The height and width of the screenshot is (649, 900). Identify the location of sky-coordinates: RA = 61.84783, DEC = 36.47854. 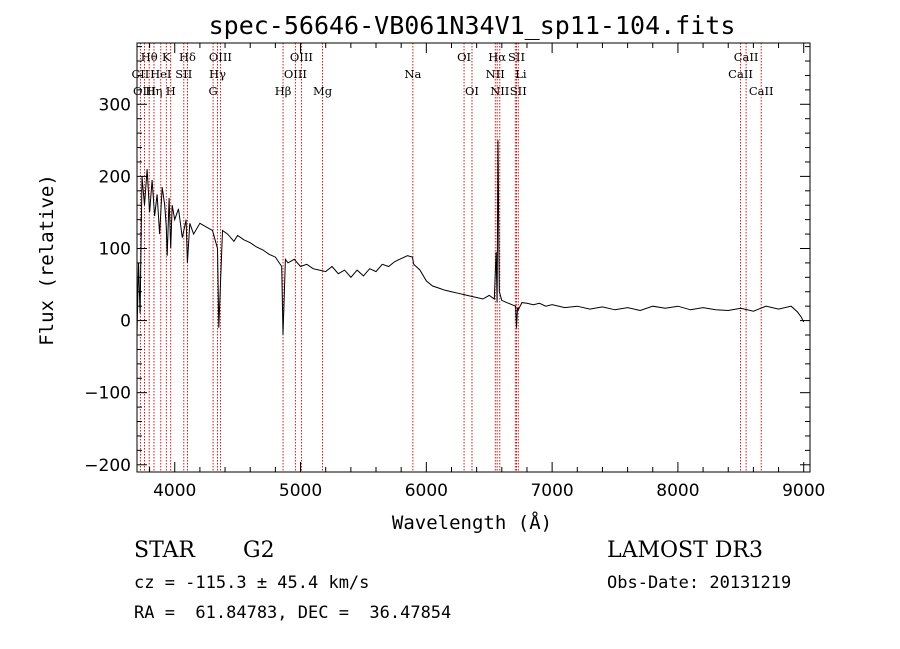
(293, 613).